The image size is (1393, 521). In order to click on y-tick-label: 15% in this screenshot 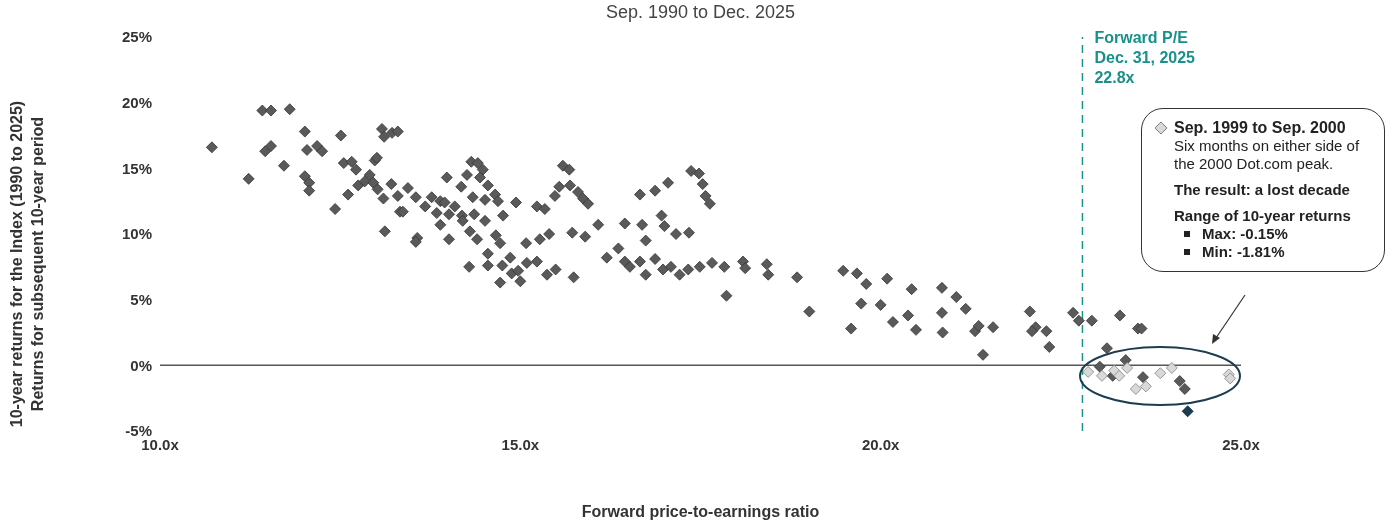, I will do `click(136, 168)`.